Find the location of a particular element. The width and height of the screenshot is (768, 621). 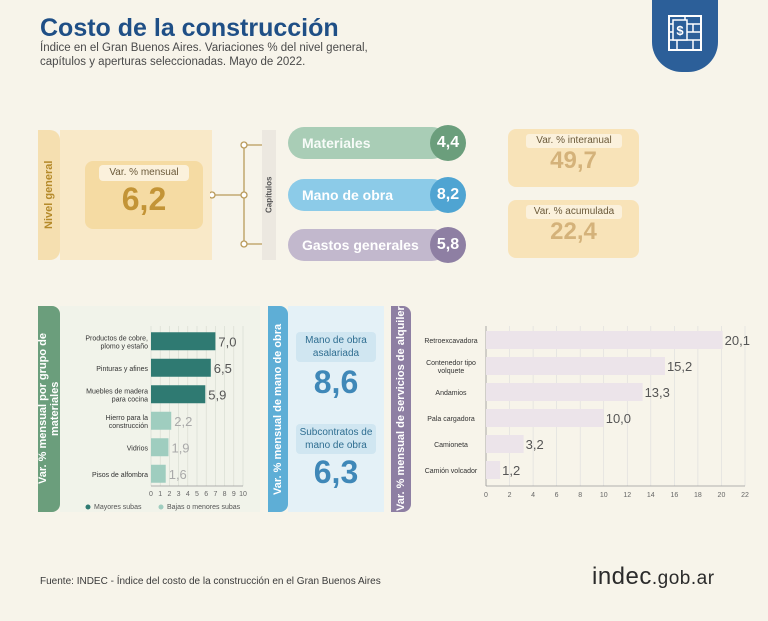

capitulo-mano-de-obra: Mano de obra is located at coordinates (368, 195).